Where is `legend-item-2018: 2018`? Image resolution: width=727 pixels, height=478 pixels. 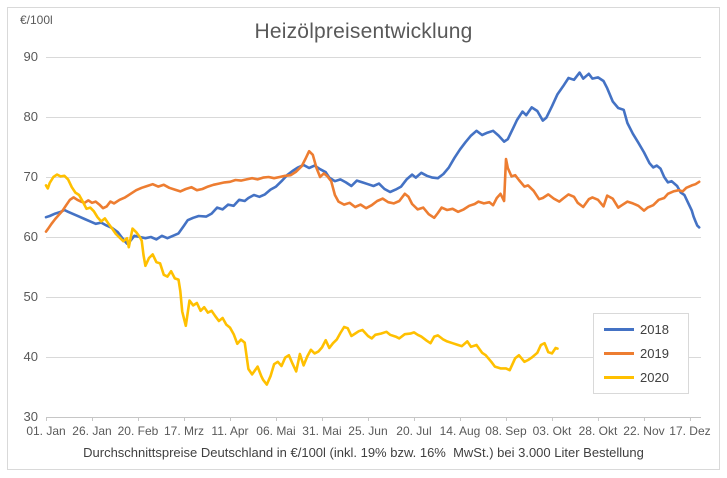 legend-item-2018: 2018 is located at coordinates (646, 329).